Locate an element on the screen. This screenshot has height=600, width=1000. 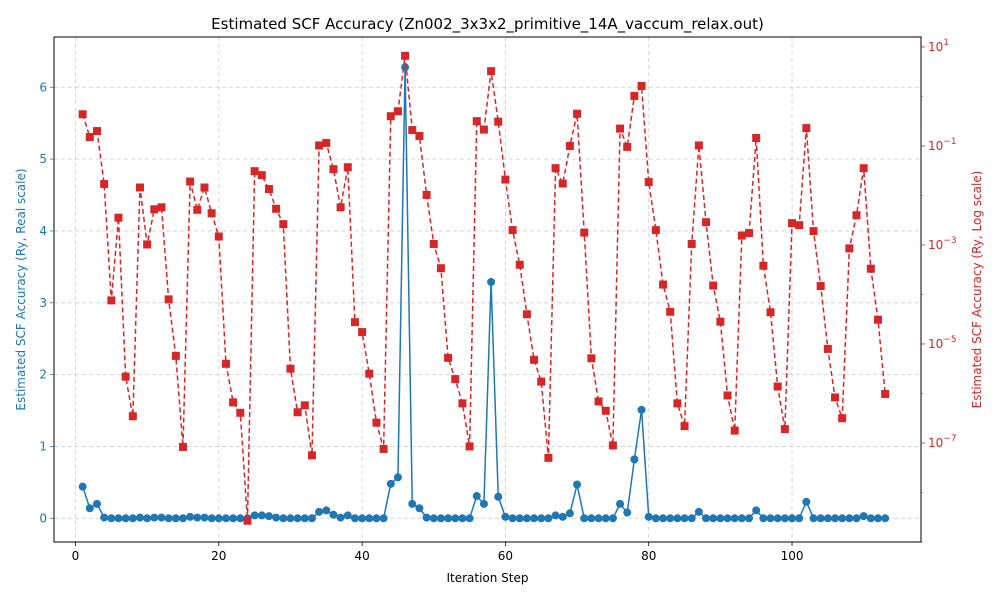
y-tick-label-right: 10⁻¹ is located at coordinates (942, 145).